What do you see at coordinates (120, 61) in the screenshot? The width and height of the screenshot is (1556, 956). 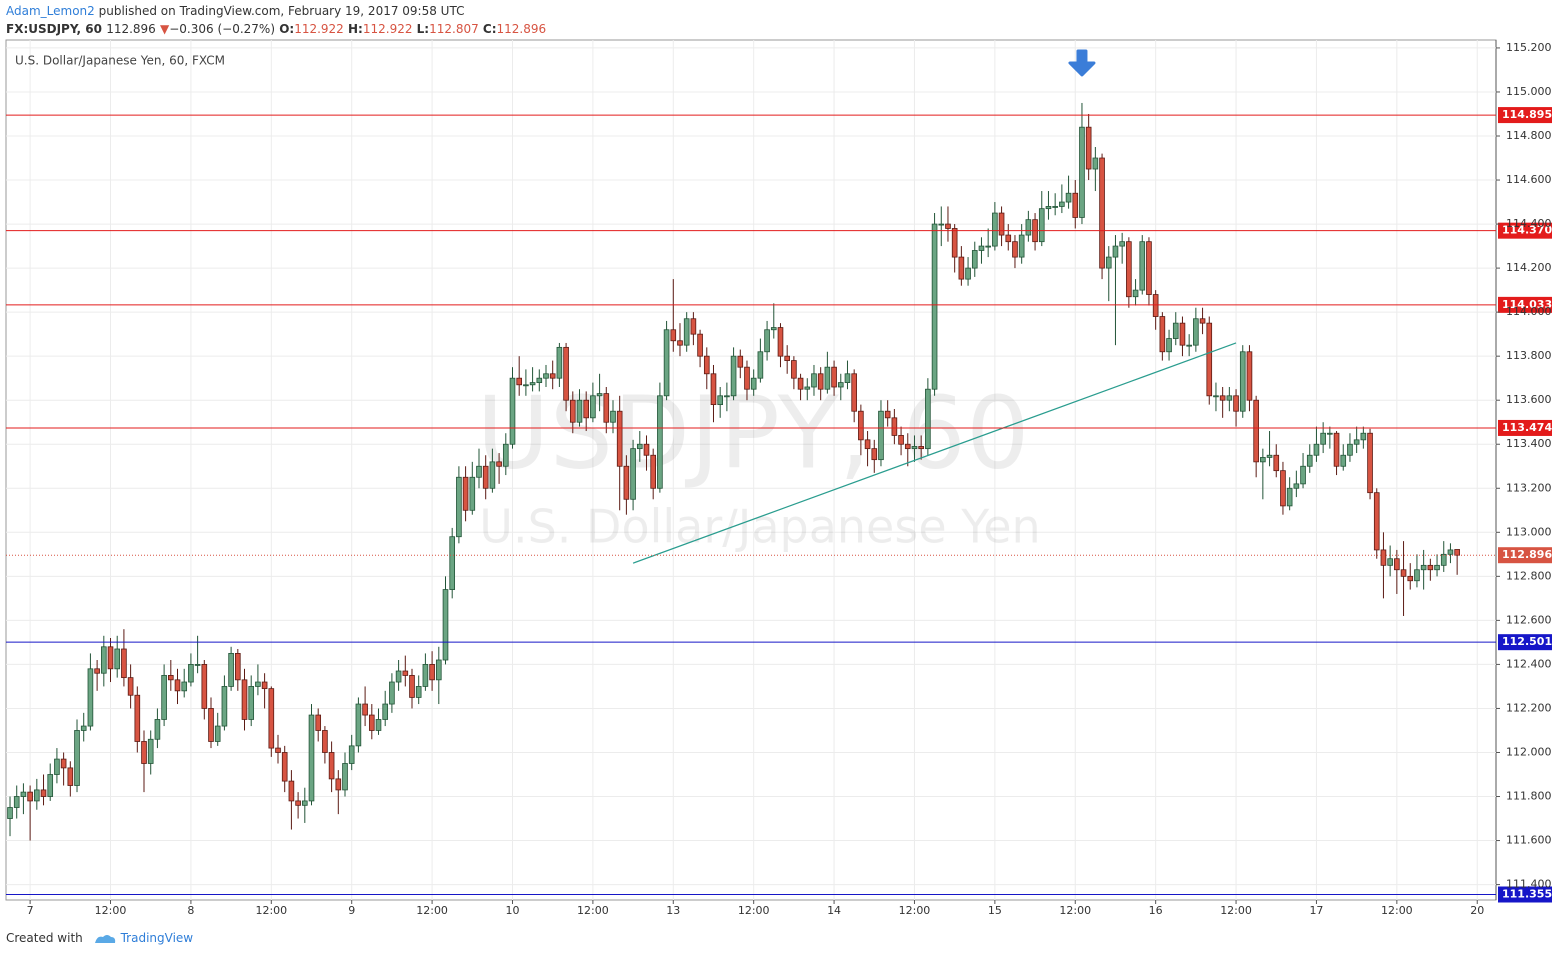 I see `legend: U.S. Dollar/Japanese Yen, 60, FXCM` at bounding box center [120, 61].